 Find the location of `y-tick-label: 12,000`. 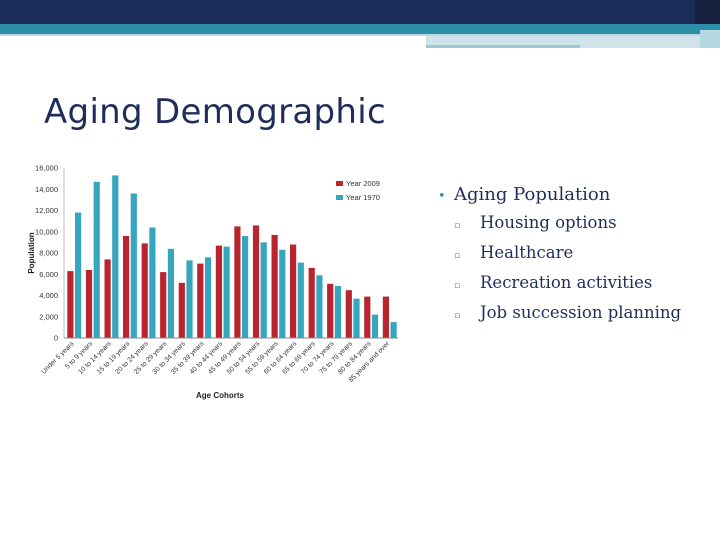

y-tick-label: 12,000 is located at coordinates (46, 210).